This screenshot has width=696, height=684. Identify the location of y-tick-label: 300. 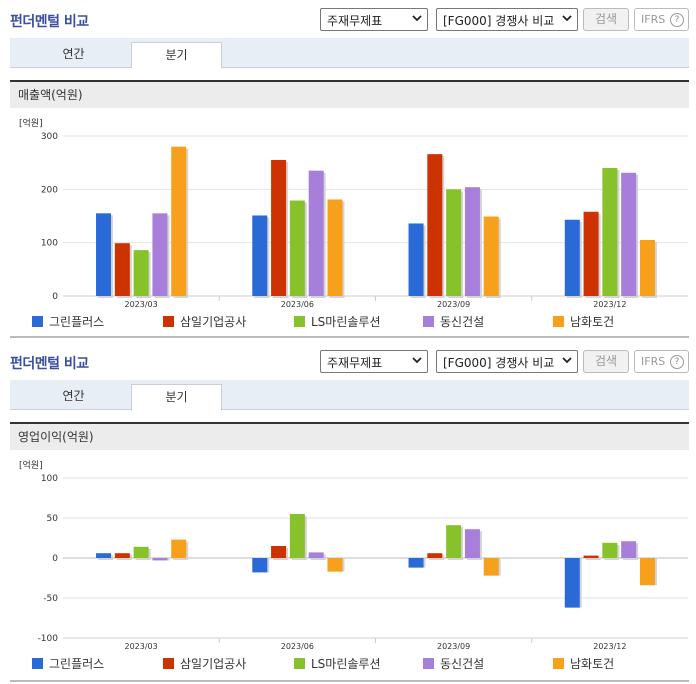
(49, 137).